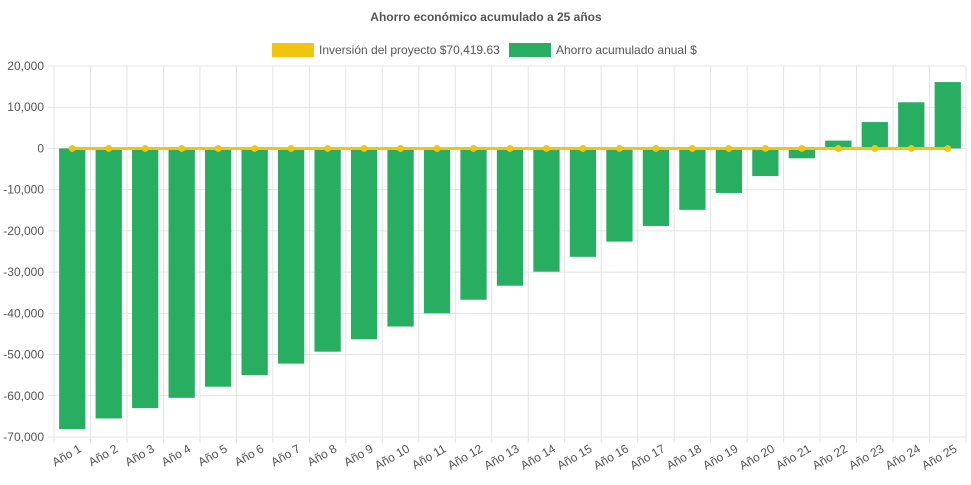 The width and height of the screenshot is (971, 485). What do you see at coordinates (25, 107) in the screenshot?
I see `y-tick-label: 10,000` at bounding box center [25, 107].